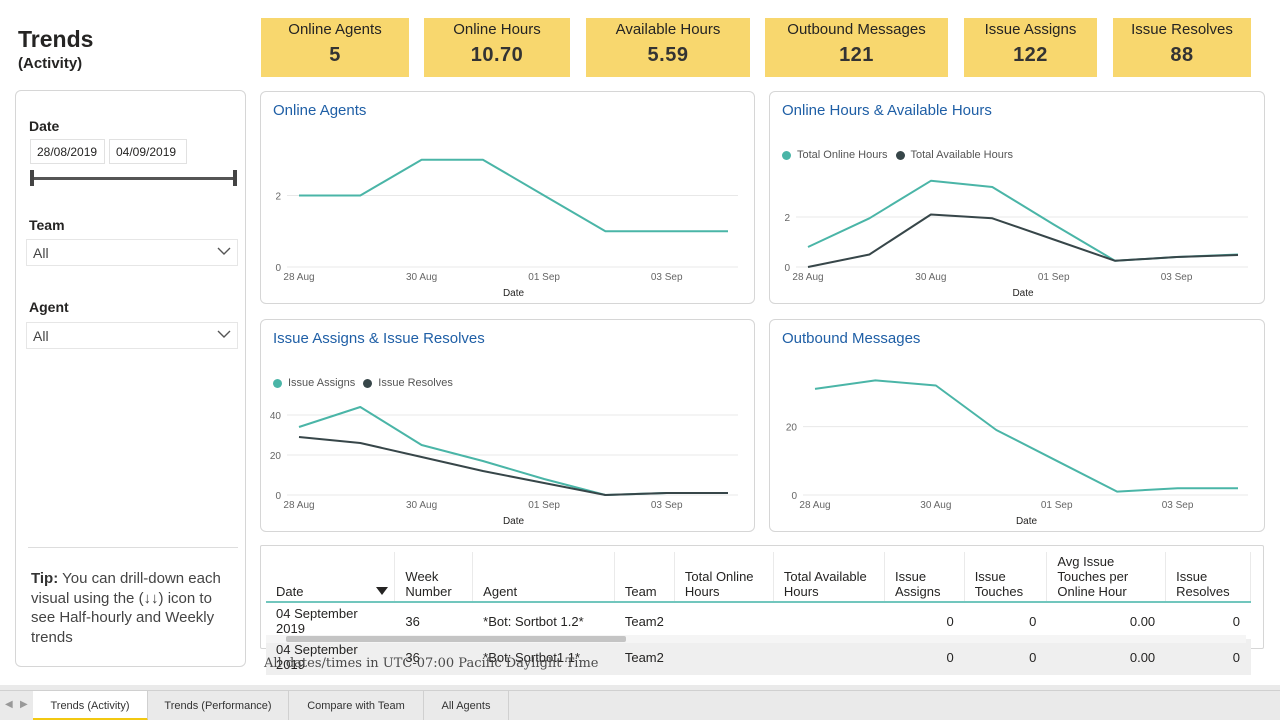 This screenshot has height=720, width=1280. I want to click on team-dropdown-value: All, so click(41, 253).